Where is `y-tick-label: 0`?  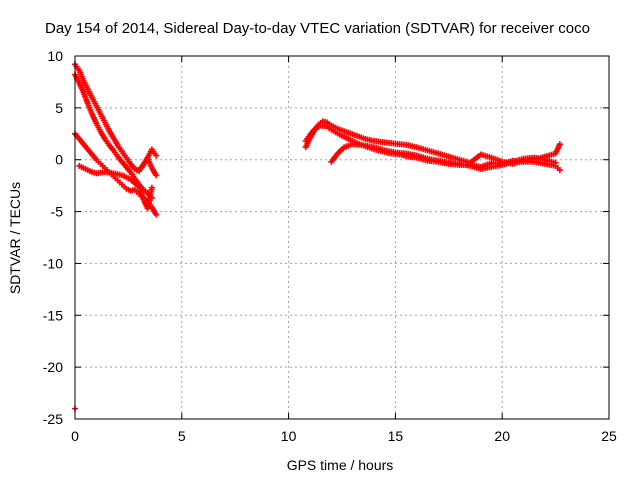 y-tick-label: 0 is located at coordinates (59, 160).